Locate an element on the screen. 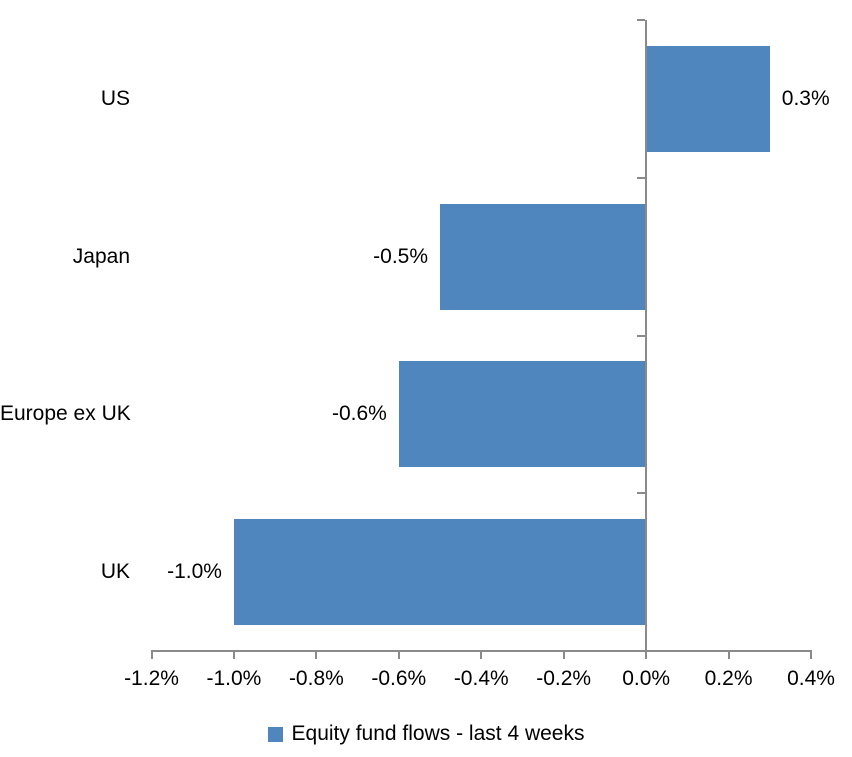 The height and width of the screenshot is (757, 852). x-axis-line is located at coordinates (481, 651).